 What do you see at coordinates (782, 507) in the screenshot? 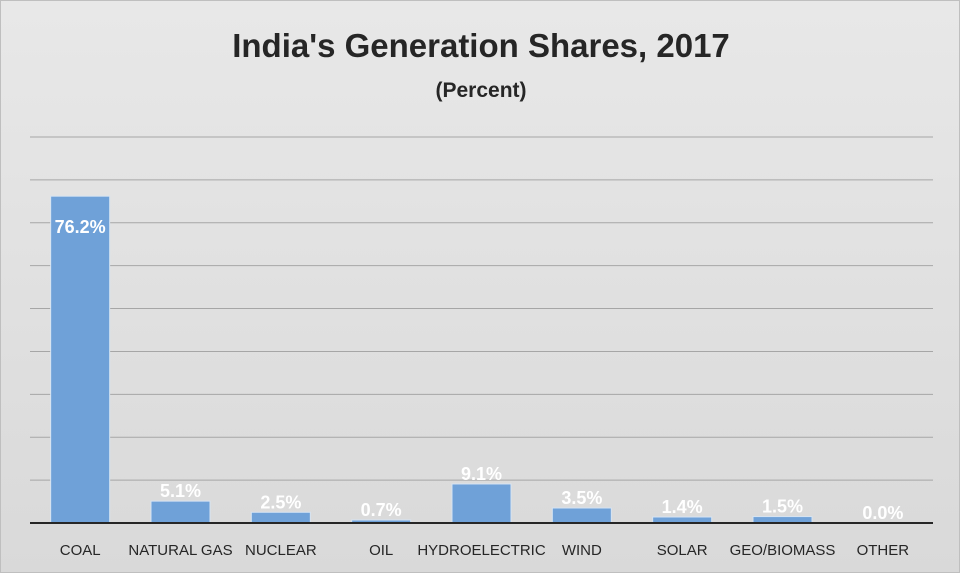
I see `data-label: 1.5%` at bounding box center [782, 507].